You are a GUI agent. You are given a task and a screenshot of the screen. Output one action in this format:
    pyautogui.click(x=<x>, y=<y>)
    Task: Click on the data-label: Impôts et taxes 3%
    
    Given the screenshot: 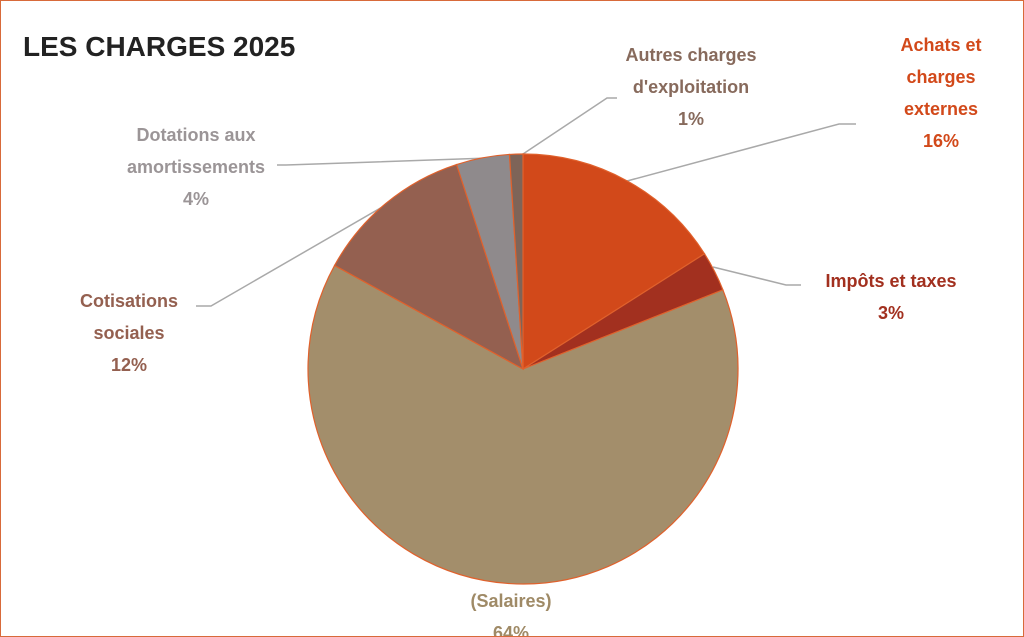 What is the action you would take?
    pyautogui.click(x=891, y=297)
    